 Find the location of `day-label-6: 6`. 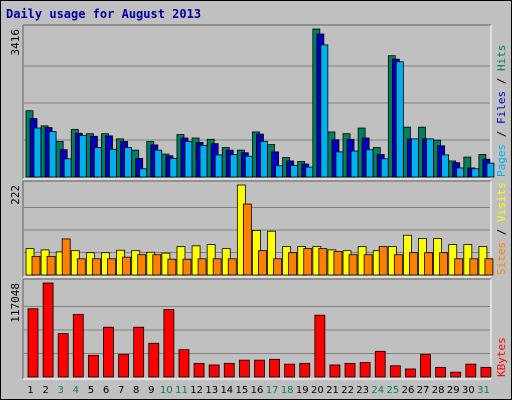

day-label-6: 6 is located at coordinates (106, 390).